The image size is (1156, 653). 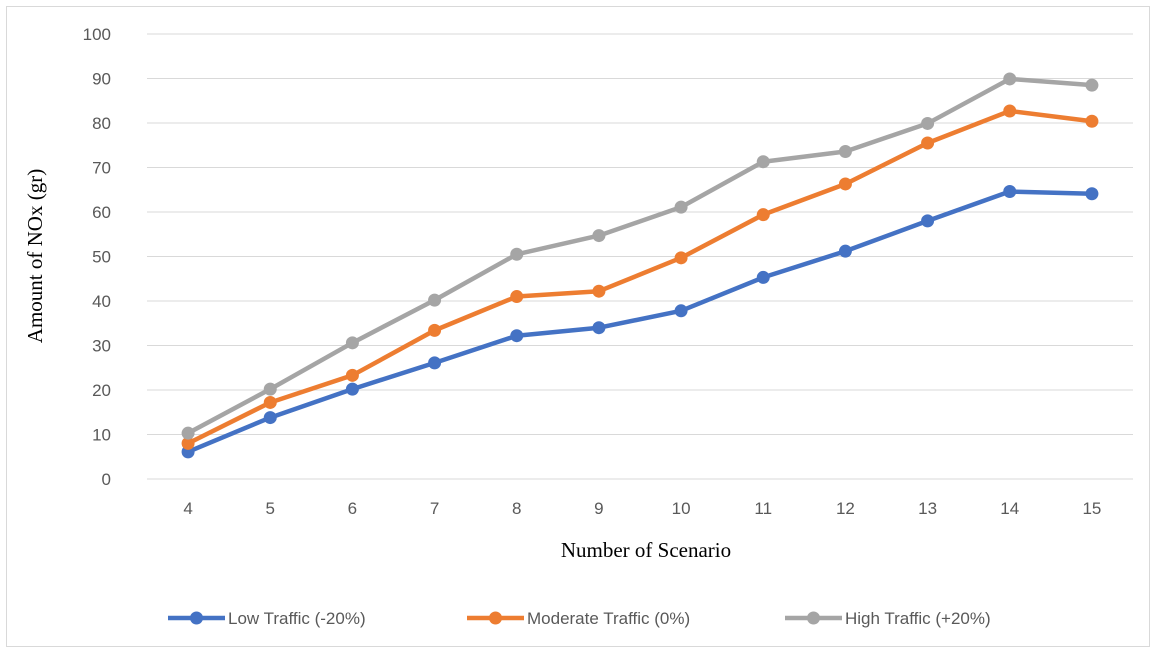 I want to click on legend-label: Low Traffic (-20%), so click(x=297, y=618).